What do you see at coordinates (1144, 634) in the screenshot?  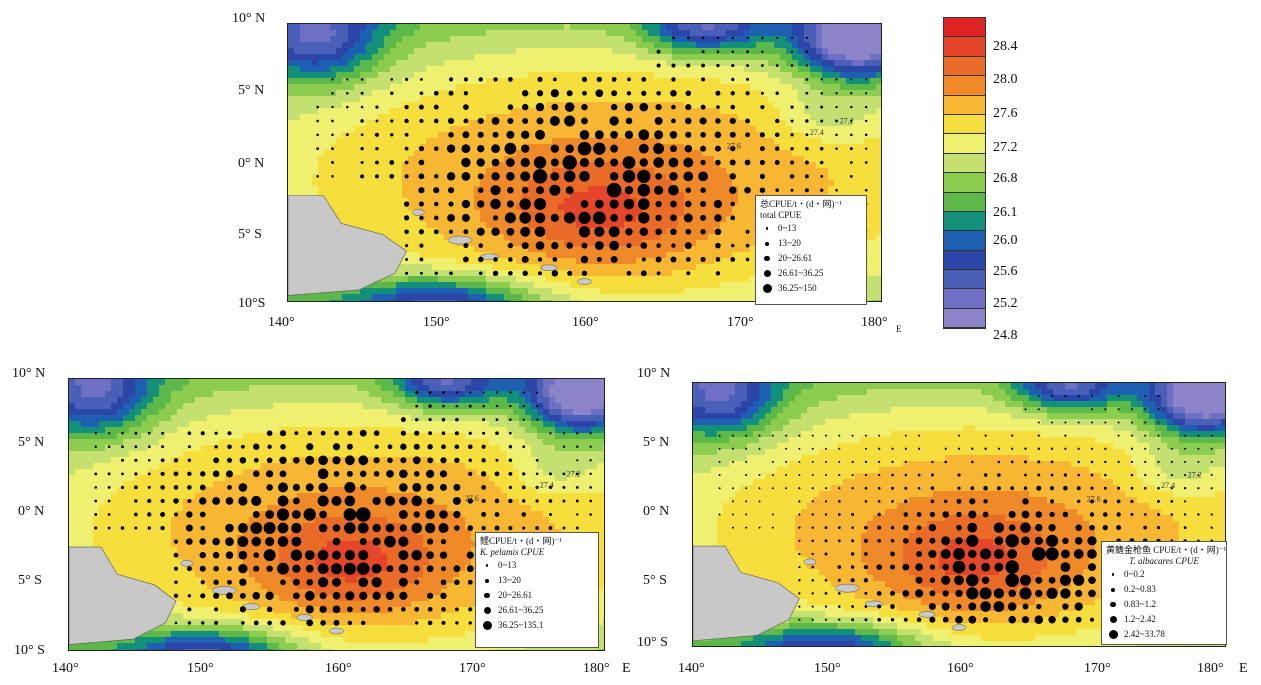 I see `legend-item-label: 2.42~33.78` at bounding box center [1144, 634].